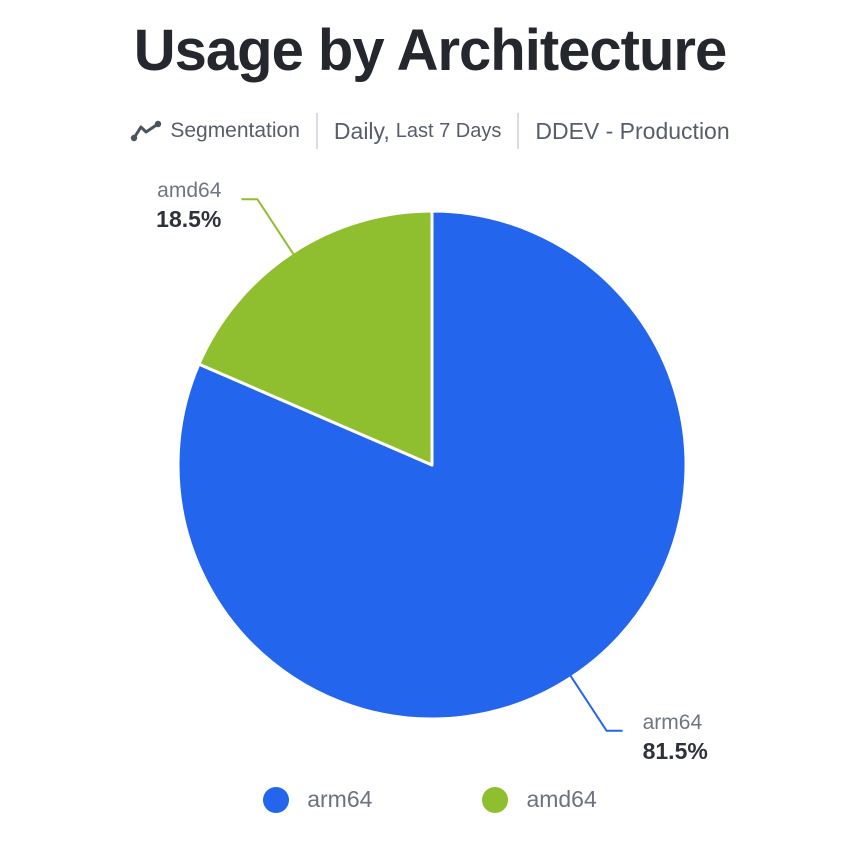  I want to click on label-line-arm64, so click(596, 703).